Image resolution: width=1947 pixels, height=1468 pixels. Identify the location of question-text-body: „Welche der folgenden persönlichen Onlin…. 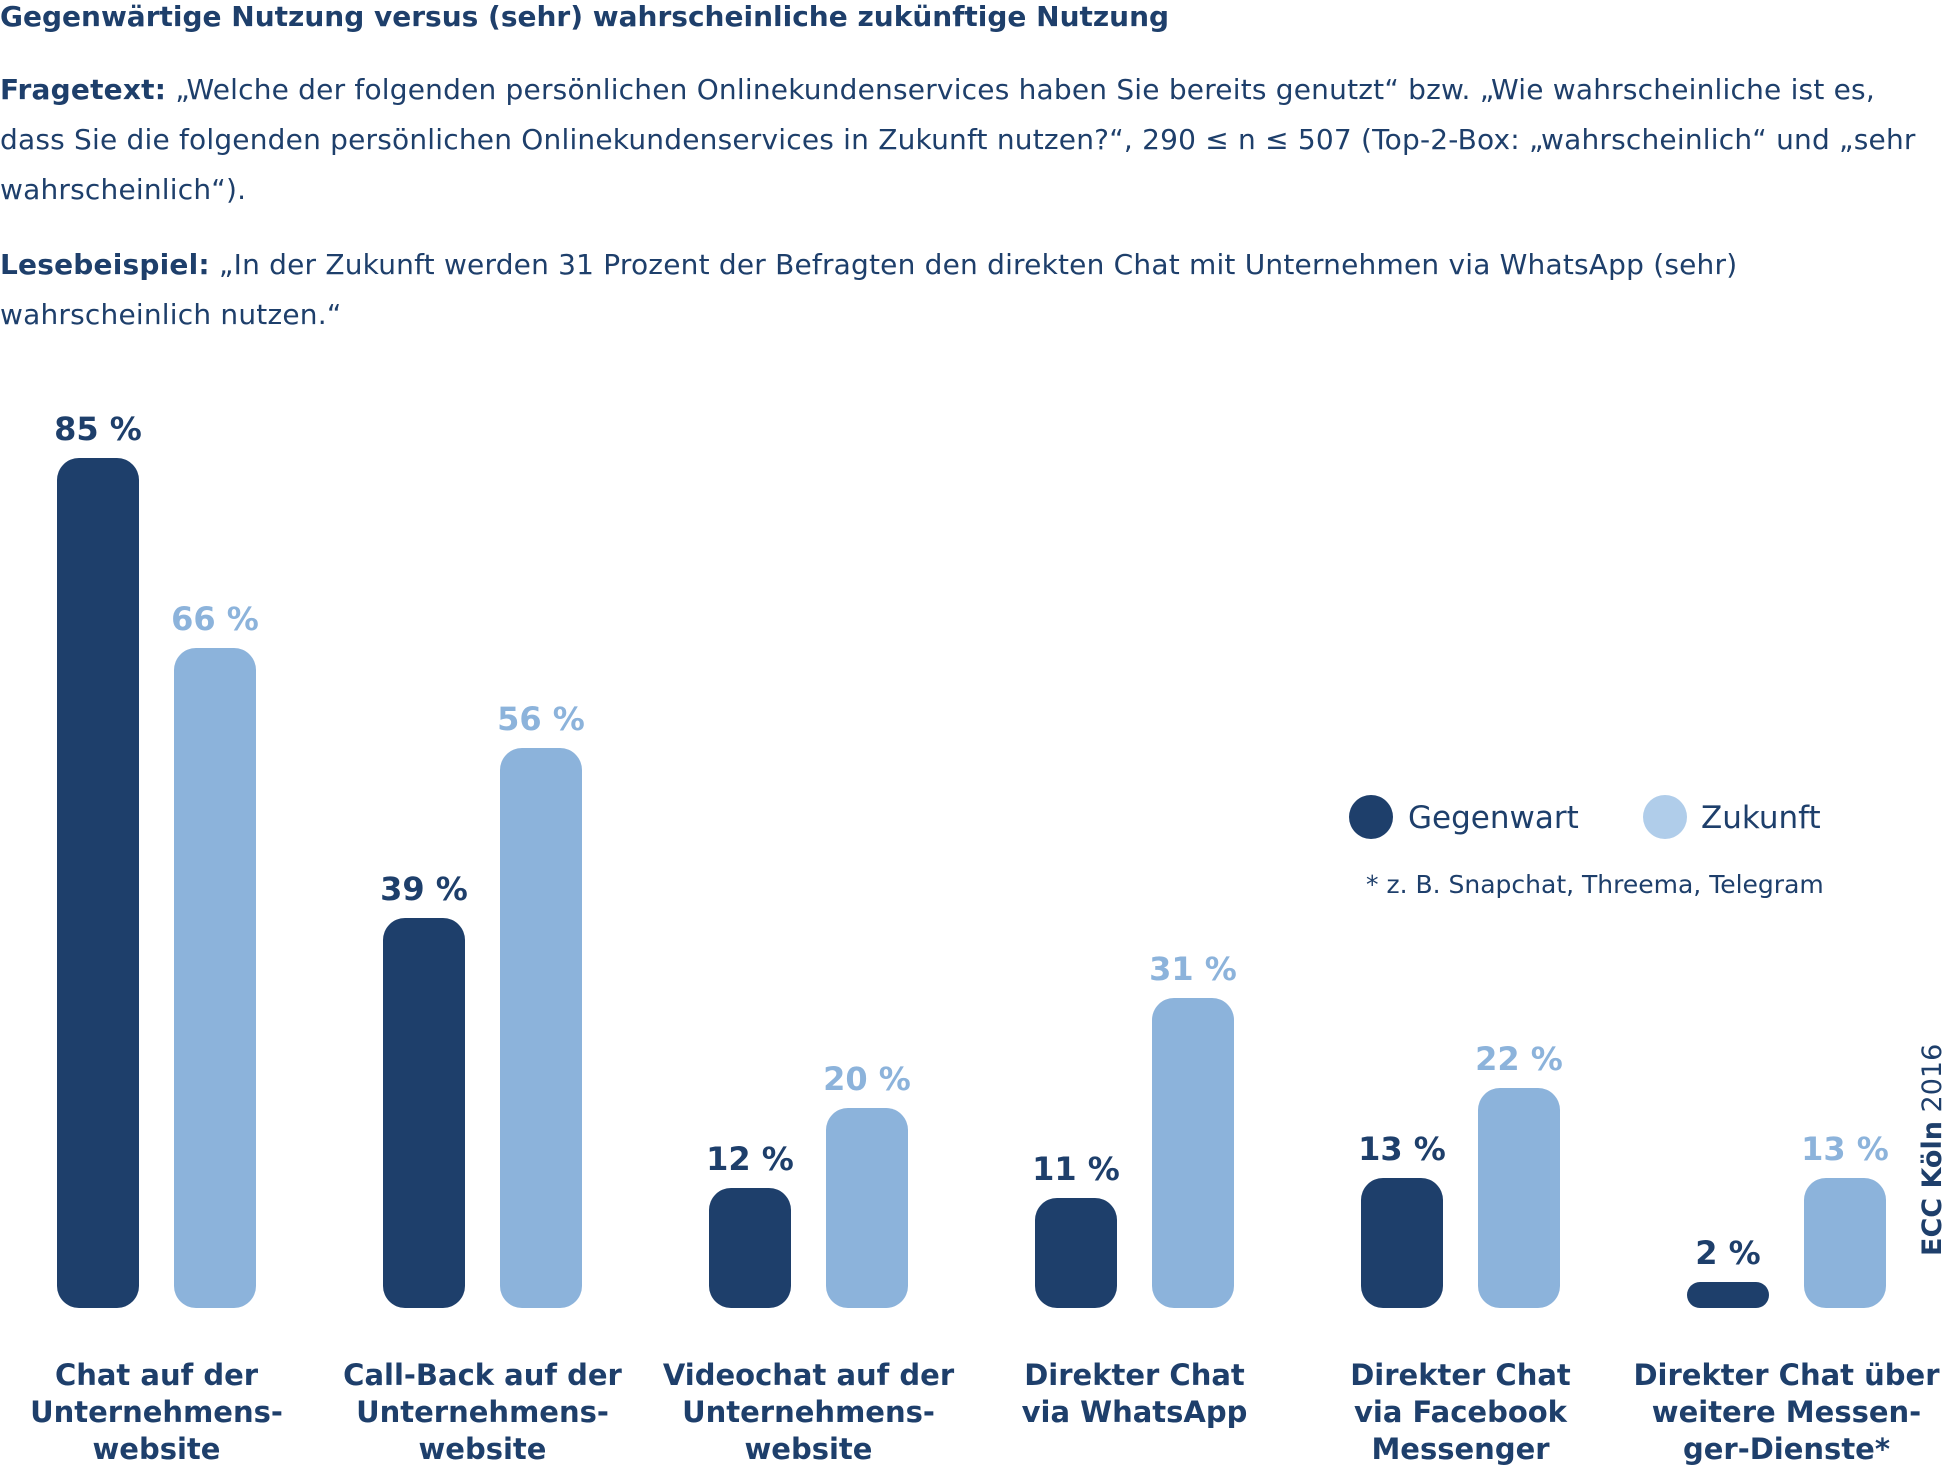
(958, 139).